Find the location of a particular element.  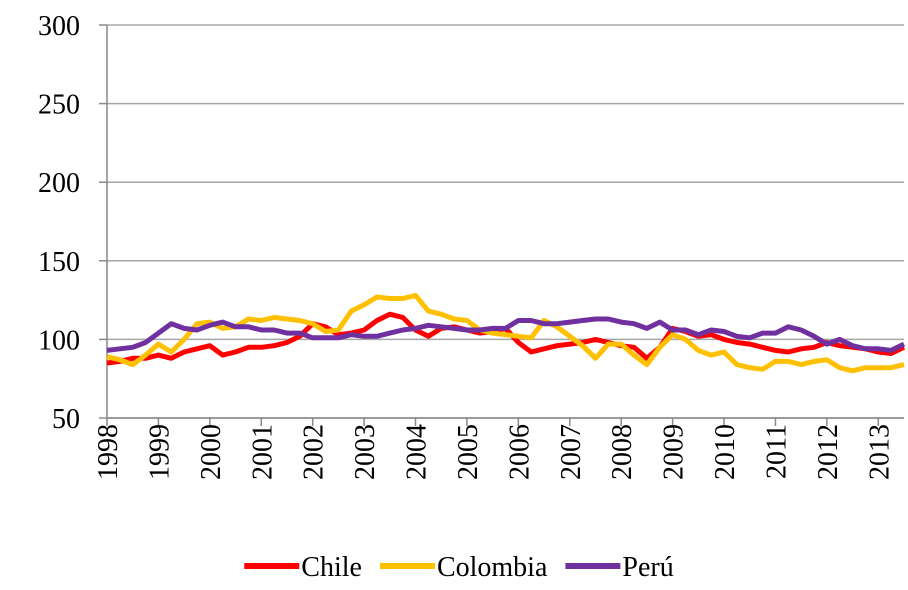

y-tick-label: 50 is located at coordinates (66, 419).